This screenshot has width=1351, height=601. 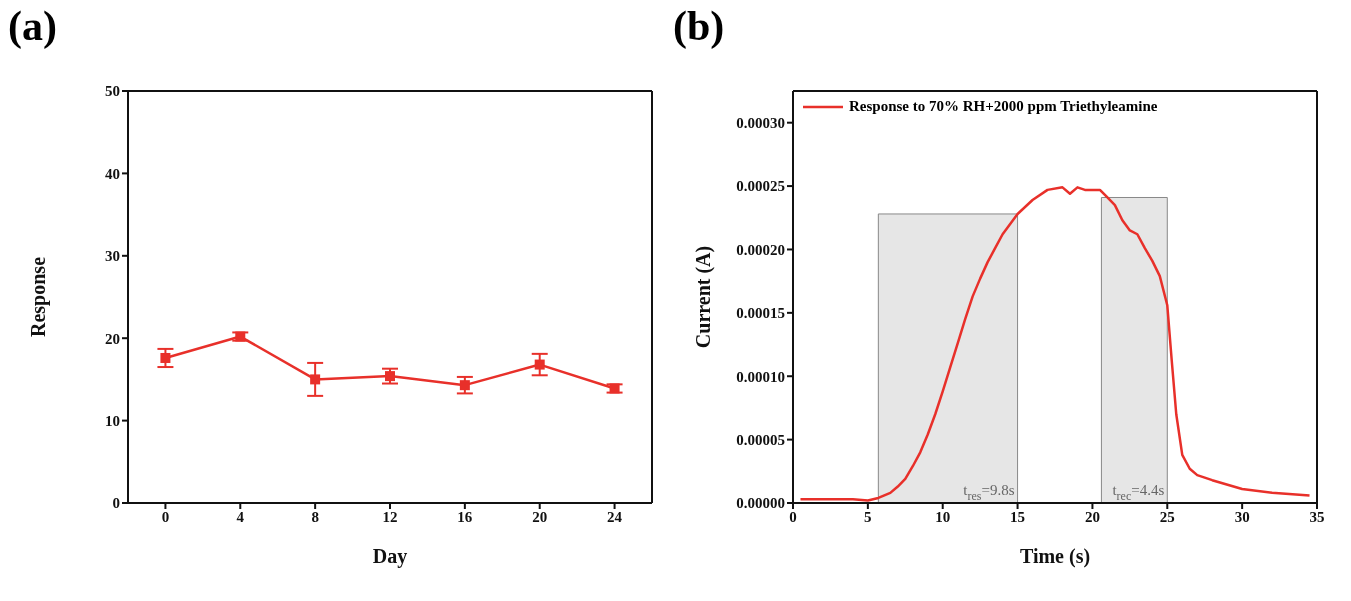 I want to click on y-tick-label: 0.00000, so click(x=760, y=503).